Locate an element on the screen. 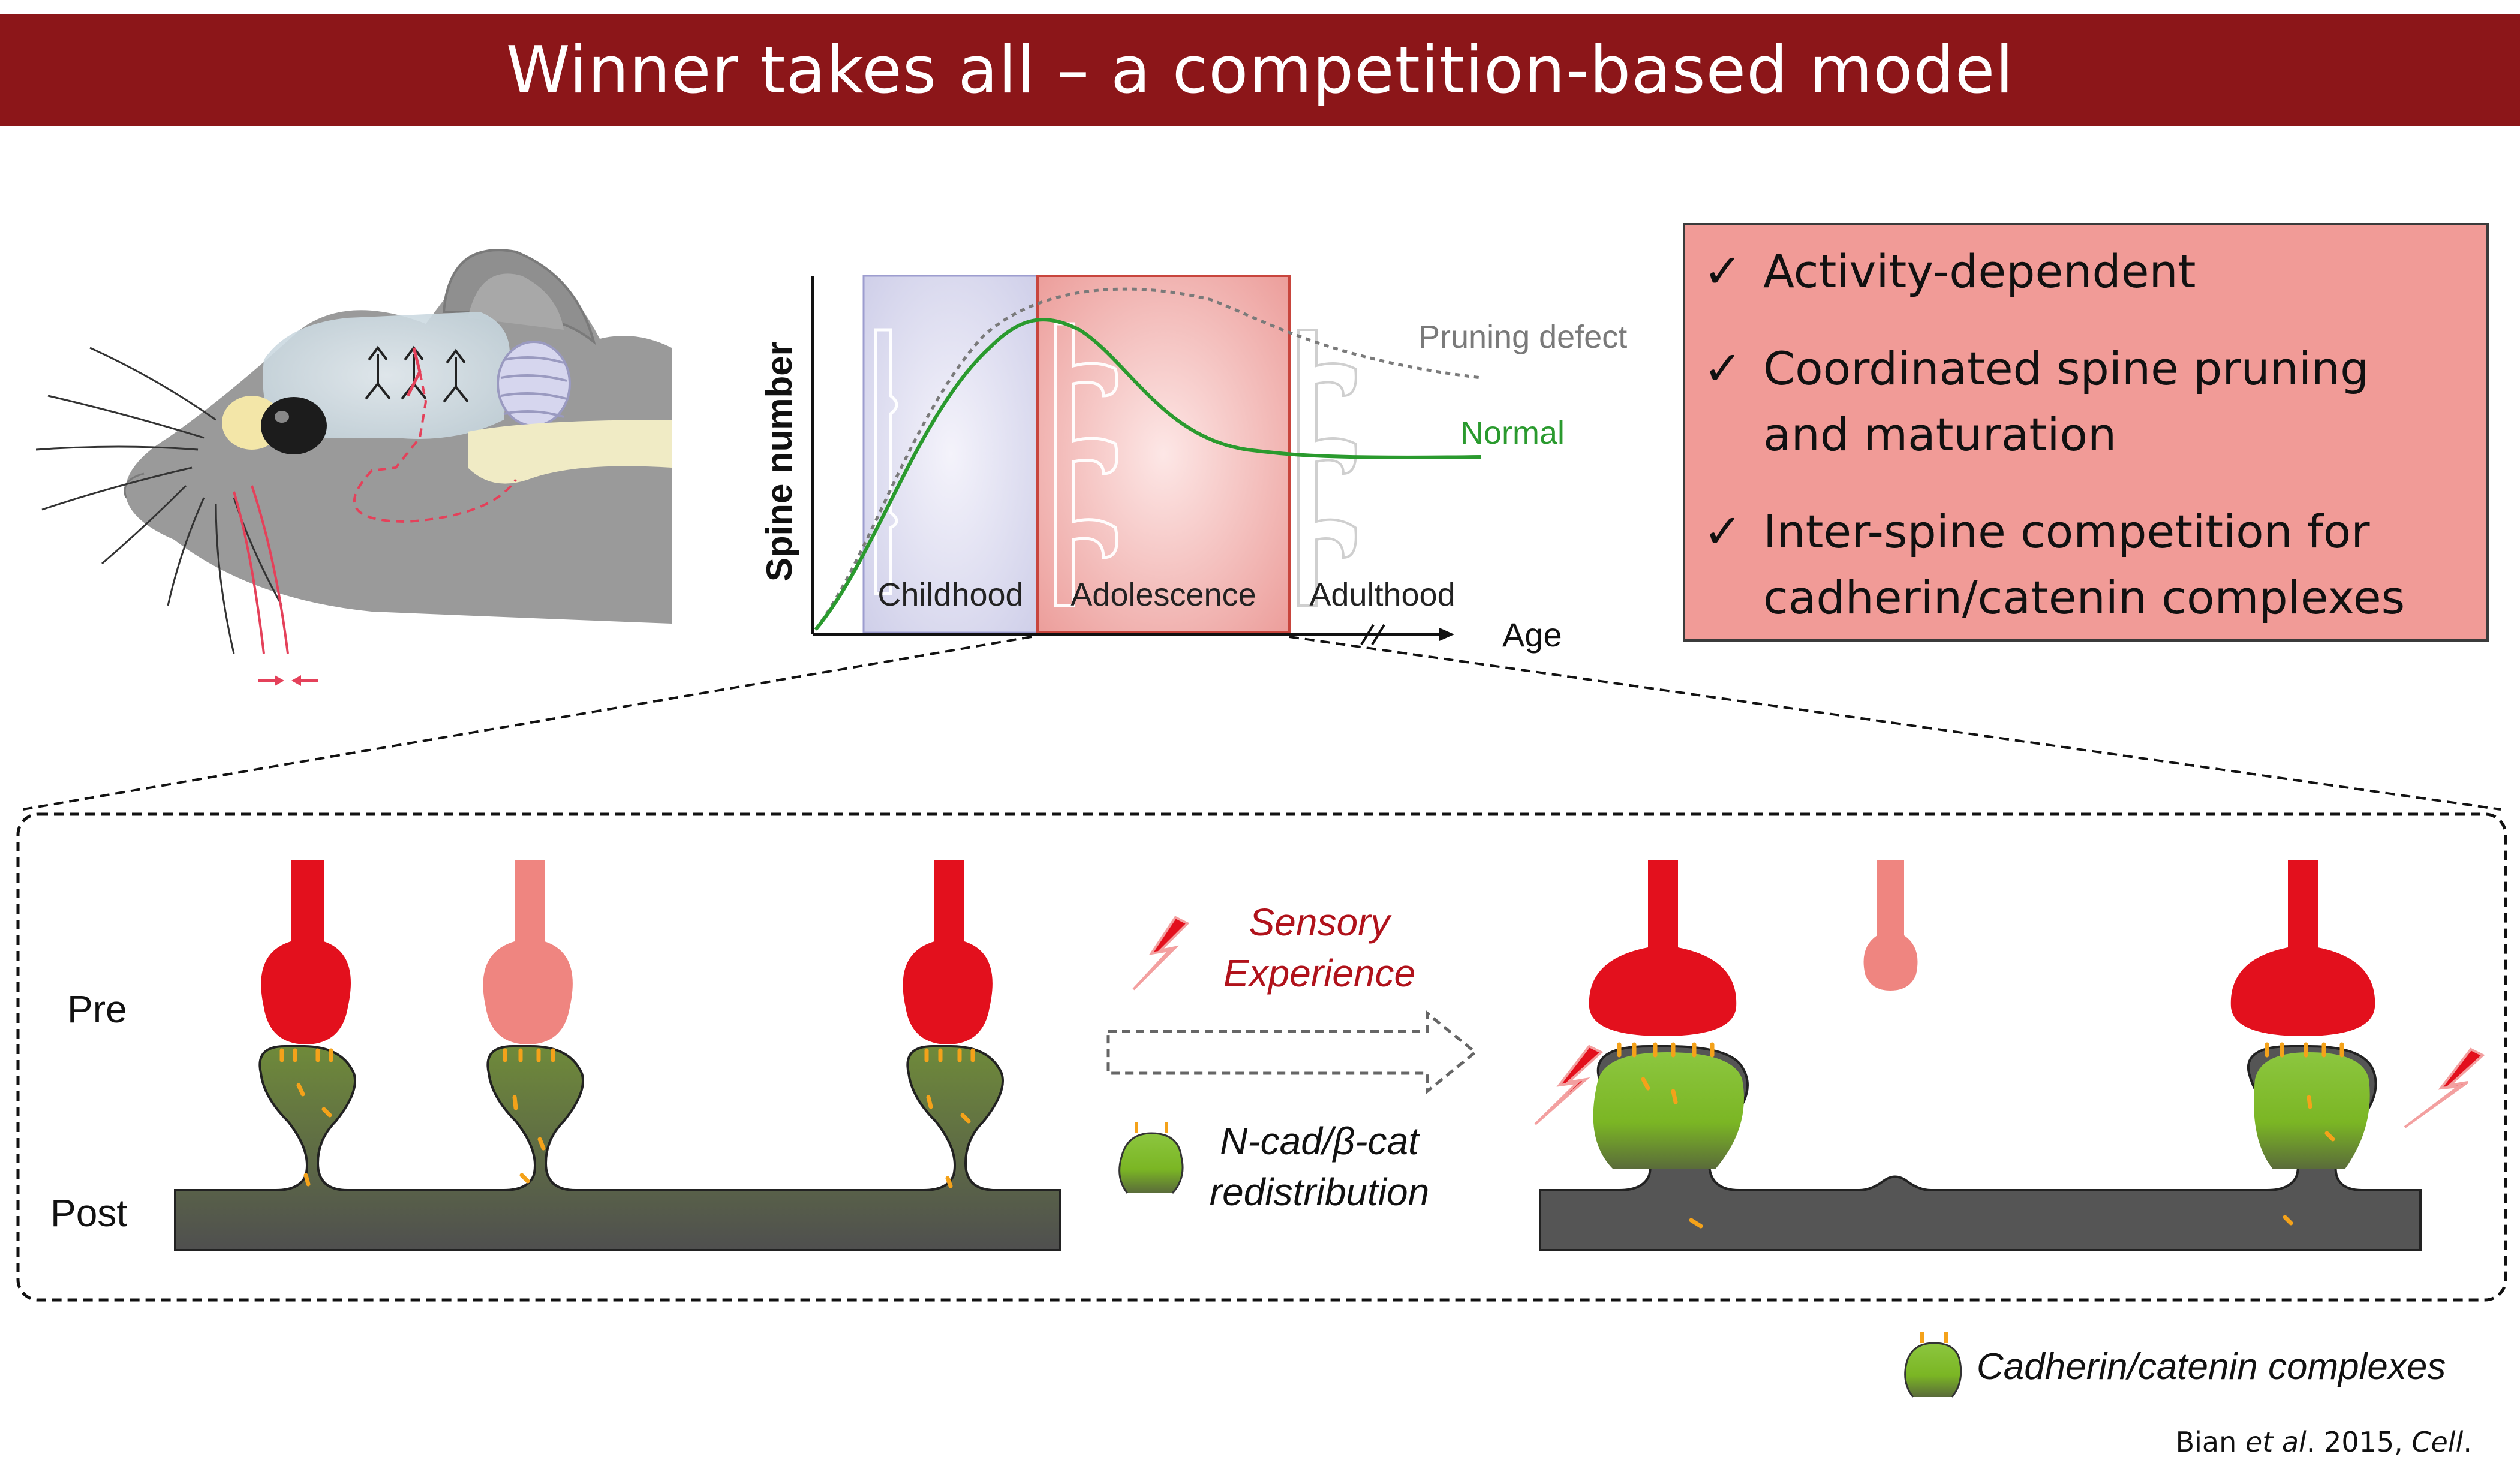 The image size is (2520, 1484). pruning-defect-curve is located at coordinates (1148, 459).